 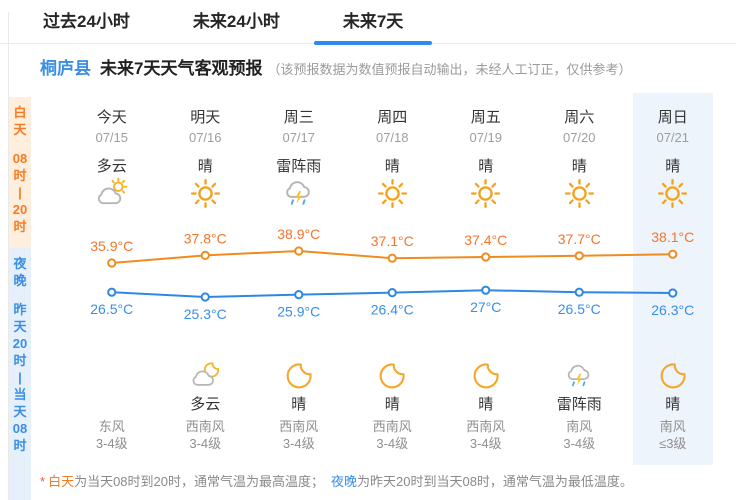 I want to click on day-name-row: 今天 明天 周三 周四 周五 周六 周日, so click(x=392, y=110).